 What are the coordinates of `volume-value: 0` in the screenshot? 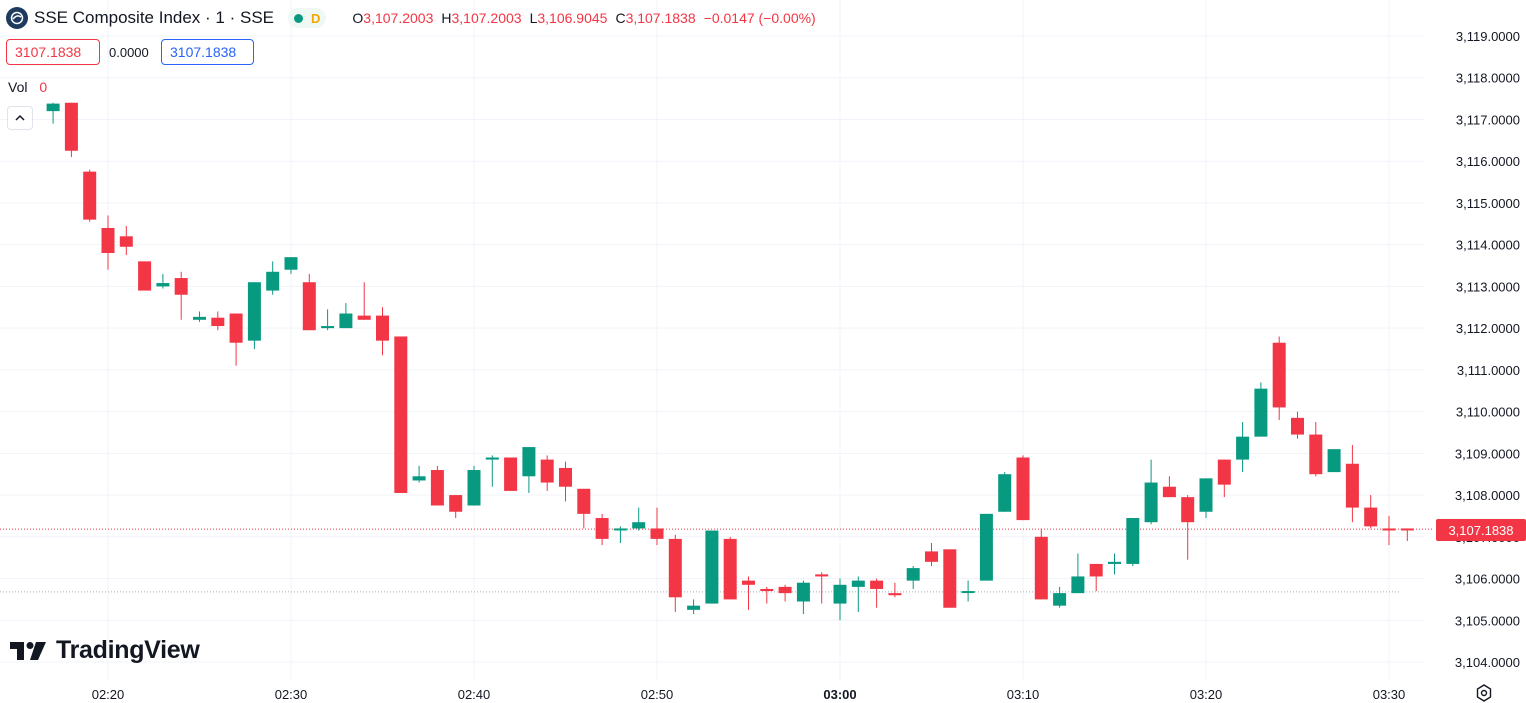 It's located at (43, 87).